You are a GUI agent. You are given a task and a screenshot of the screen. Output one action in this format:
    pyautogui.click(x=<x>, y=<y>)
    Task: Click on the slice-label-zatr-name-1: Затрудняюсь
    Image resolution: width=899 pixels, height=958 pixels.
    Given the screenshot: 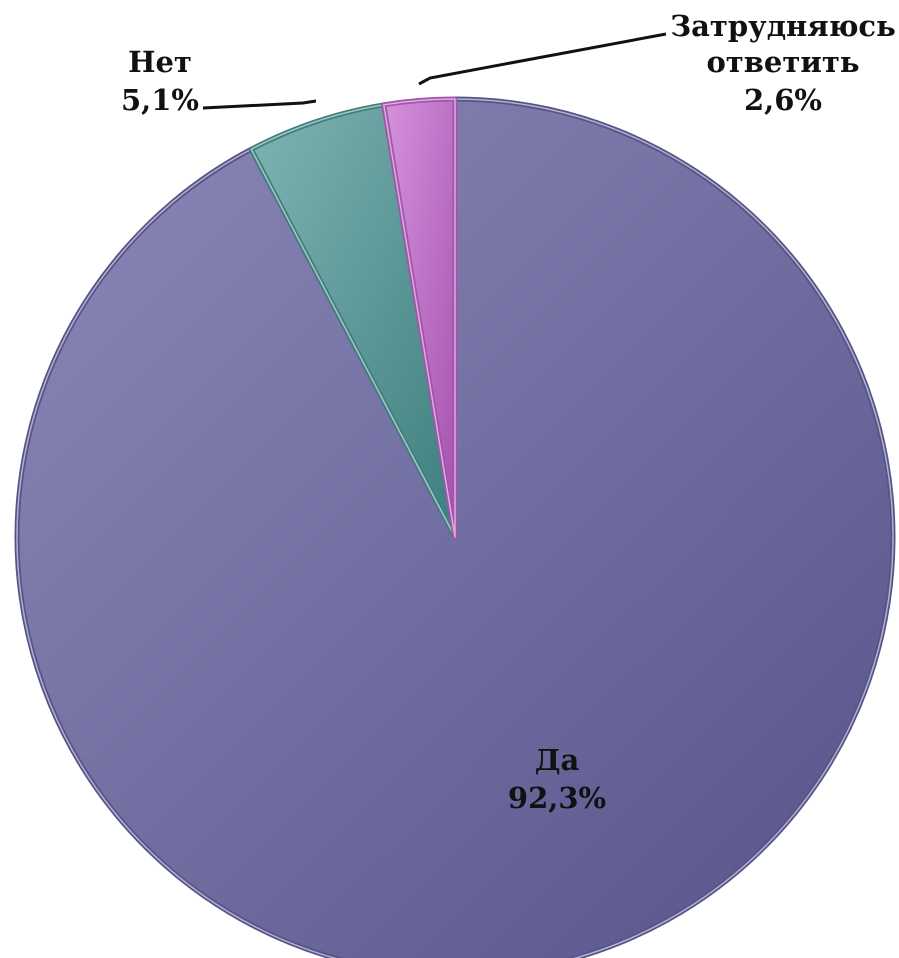 What is the action you would take?
    pyautogui.click(x=783, y=26)
    